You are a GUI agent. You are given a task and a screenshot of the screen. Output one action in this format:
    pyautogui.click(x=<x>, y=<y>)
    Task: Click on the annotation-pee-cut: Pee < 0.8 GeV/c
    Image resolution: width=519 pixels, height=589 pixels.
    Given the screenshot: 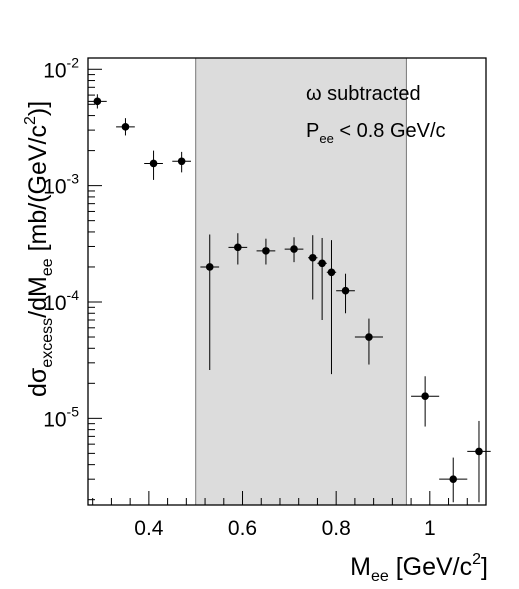 What is the action you would take?
    pyautogui.click(x=376, y=133)
    